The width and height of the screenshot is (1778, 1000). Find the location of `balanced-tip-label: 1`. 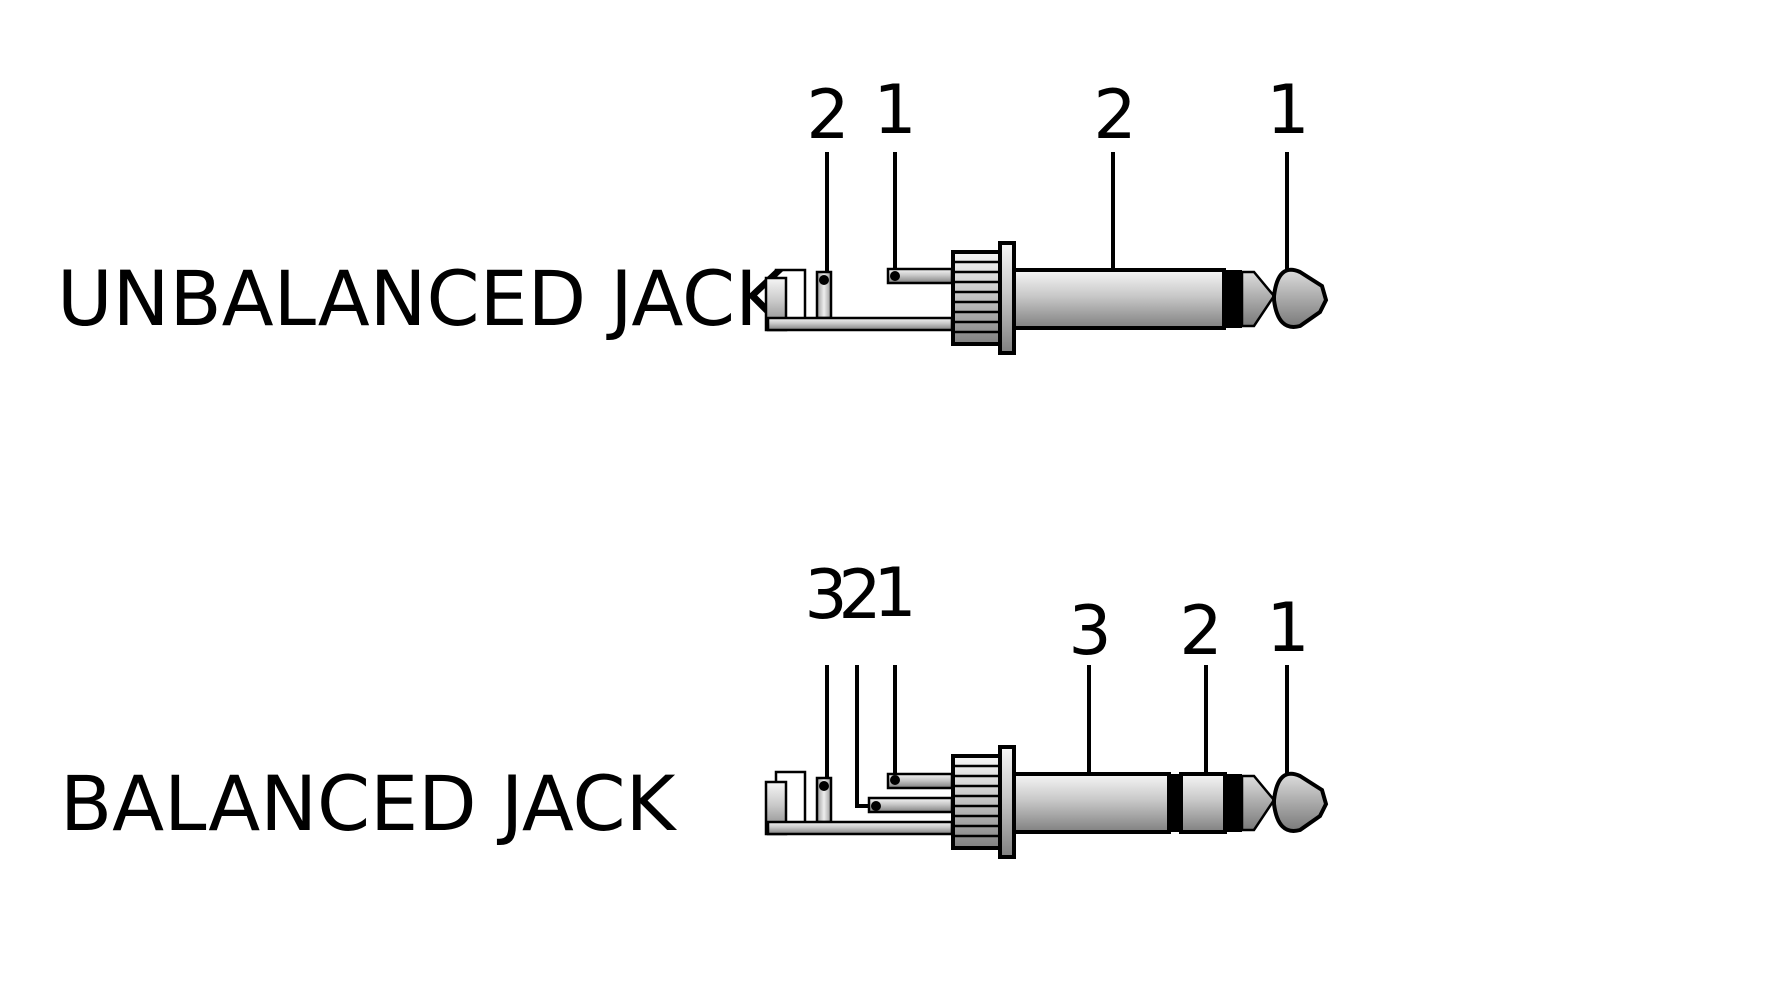

balanced-tip-label: 1 is located at coordinates (1287, 628).